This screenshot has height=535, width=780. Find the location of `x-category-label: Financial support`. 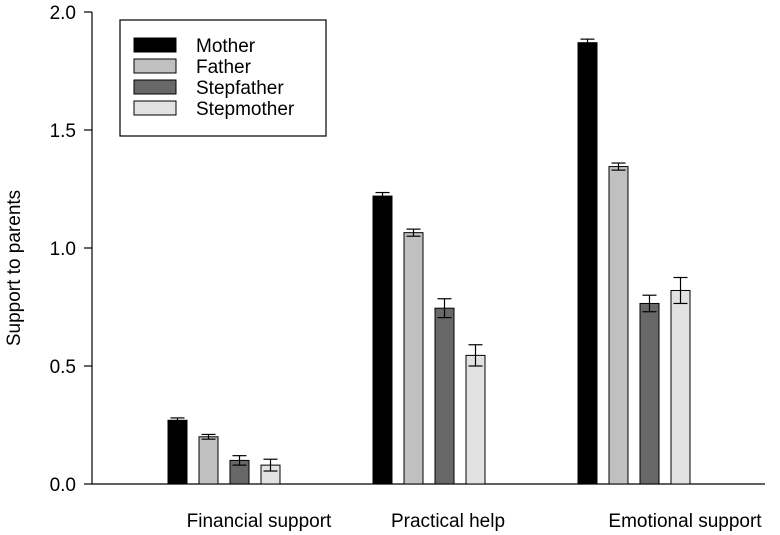

x-category-label: Financial support is located at coordinates (259, 521).